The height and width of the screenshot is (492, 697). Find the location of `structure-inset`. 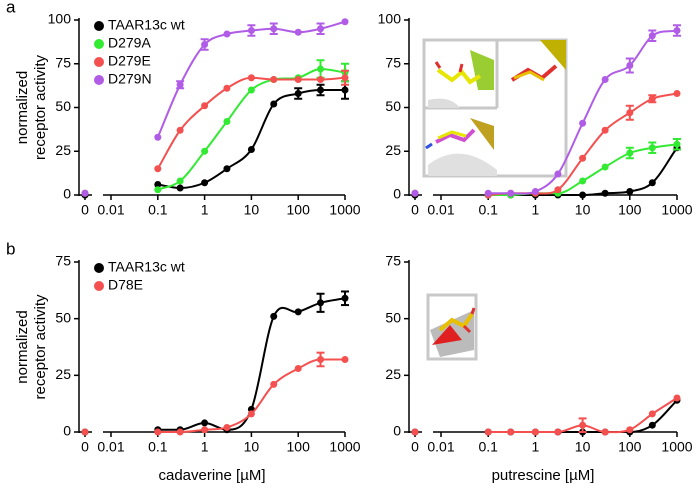

structure-inset is located at coordinates (495, 108).